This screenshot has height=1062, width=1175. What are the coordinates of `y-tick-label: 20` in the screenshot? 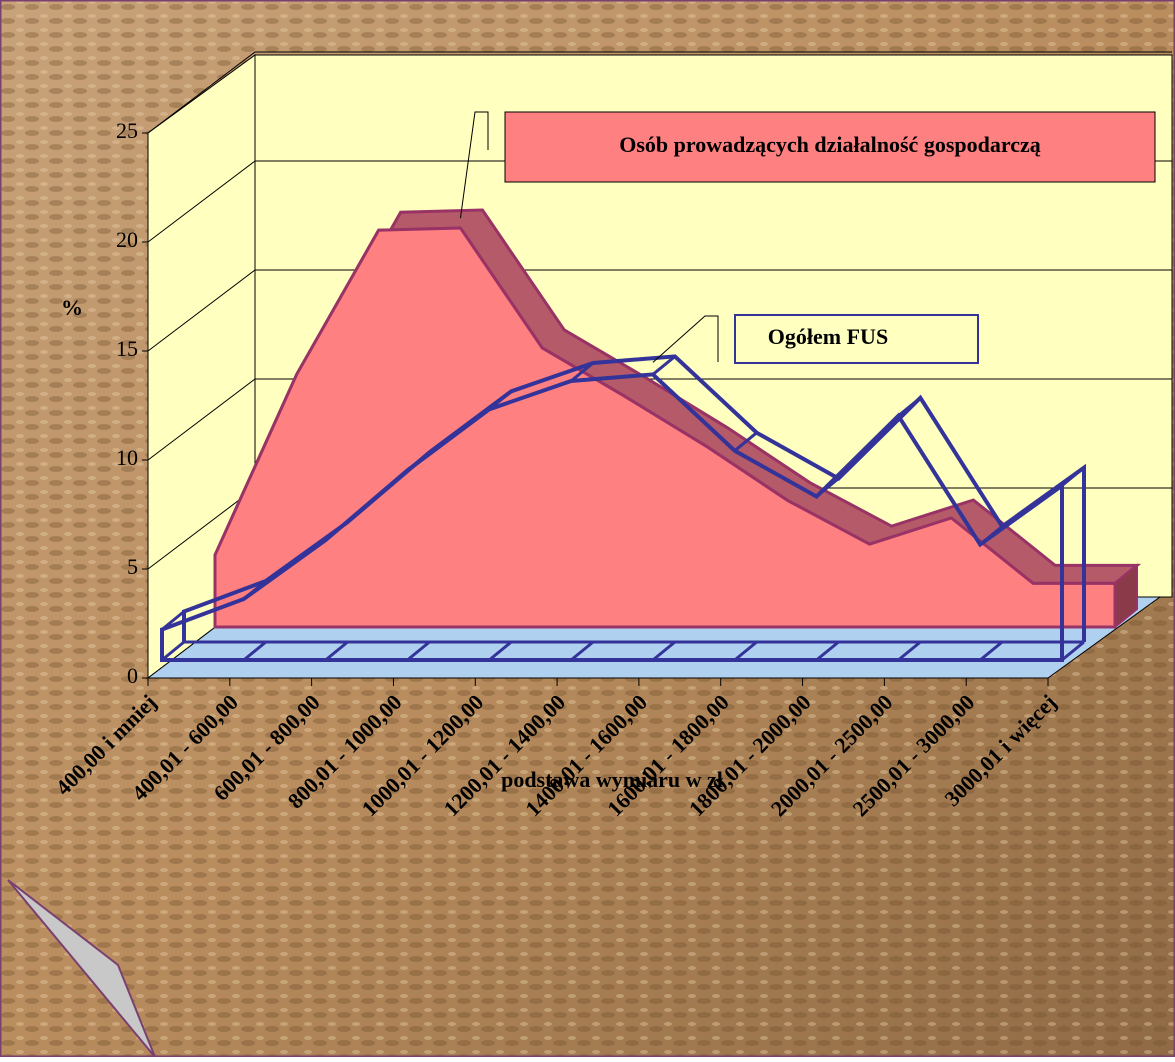 It's located at (127, 239).